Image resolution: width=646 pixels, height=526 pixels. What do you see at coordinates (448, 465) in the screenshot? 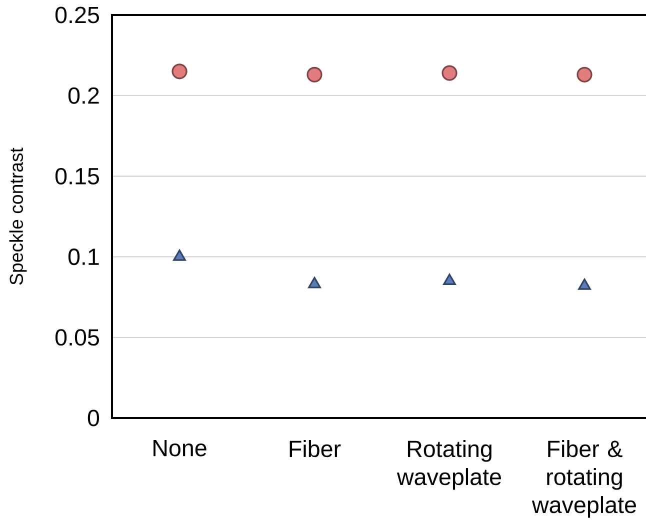
I see `x-tick-label: Rotating waveplate` at bounding box center [448, 465].